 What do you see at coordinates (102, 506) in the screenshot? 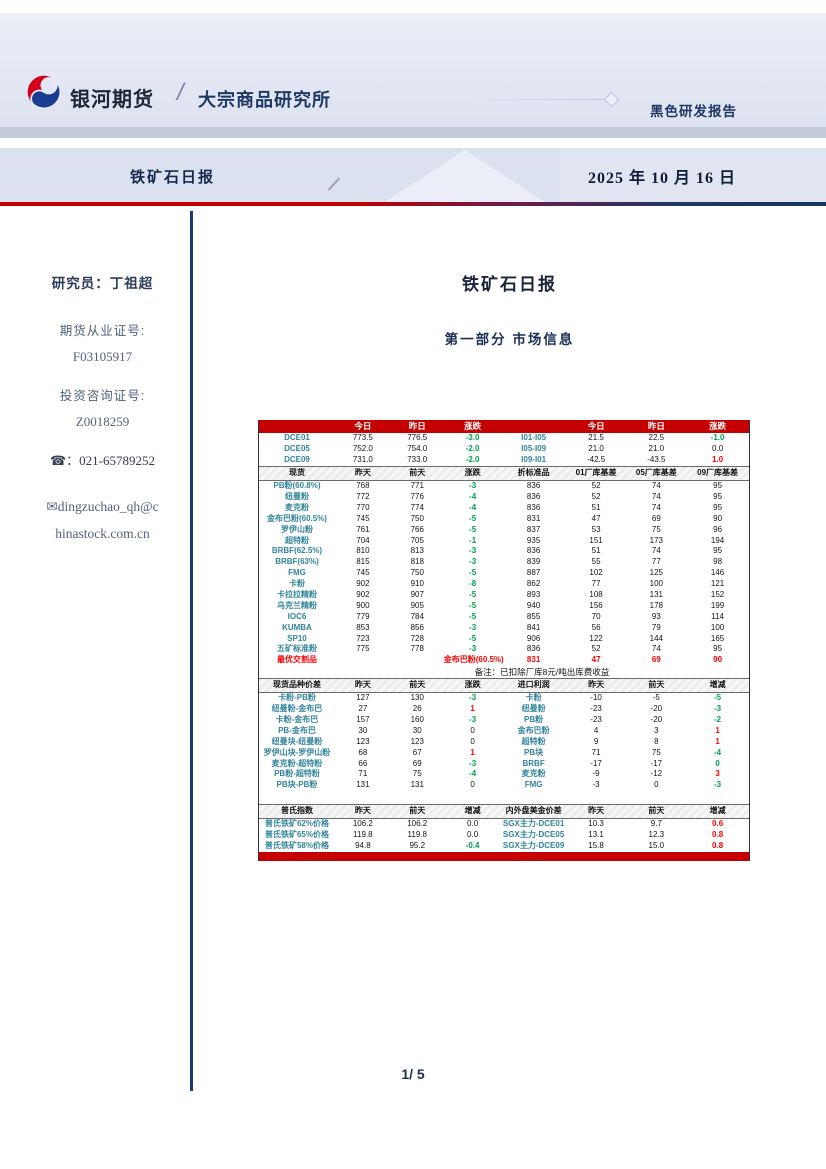
I see `email-line-1: ✉dingzuchao_qh@c` at bounding box center [102, 506].